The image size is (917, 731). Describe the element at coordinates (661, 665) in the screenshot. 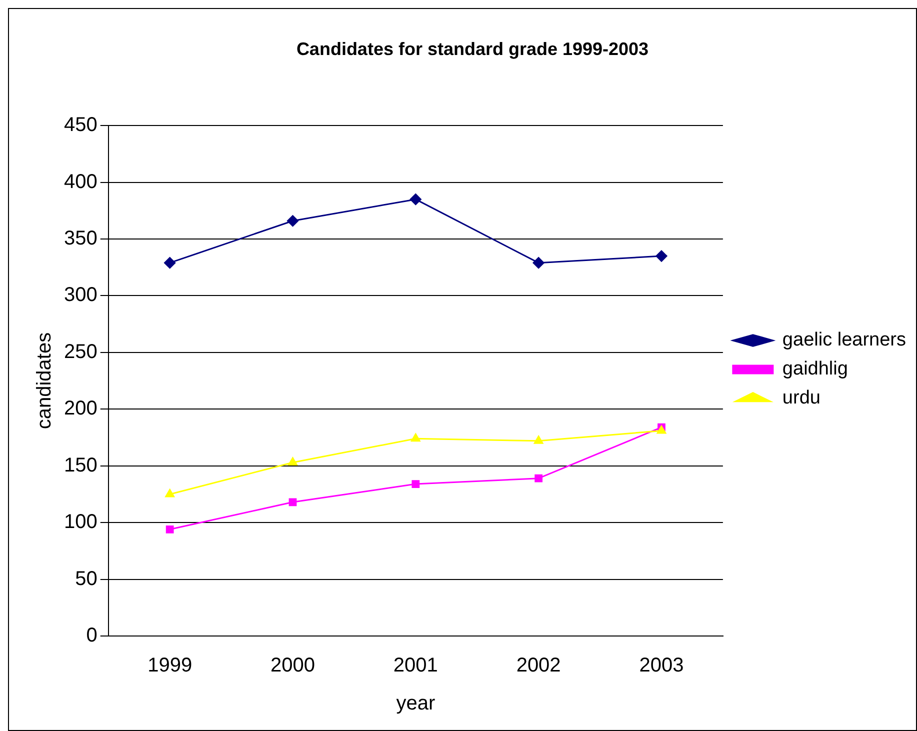

I see `x-tick-label: 2003` at that location.